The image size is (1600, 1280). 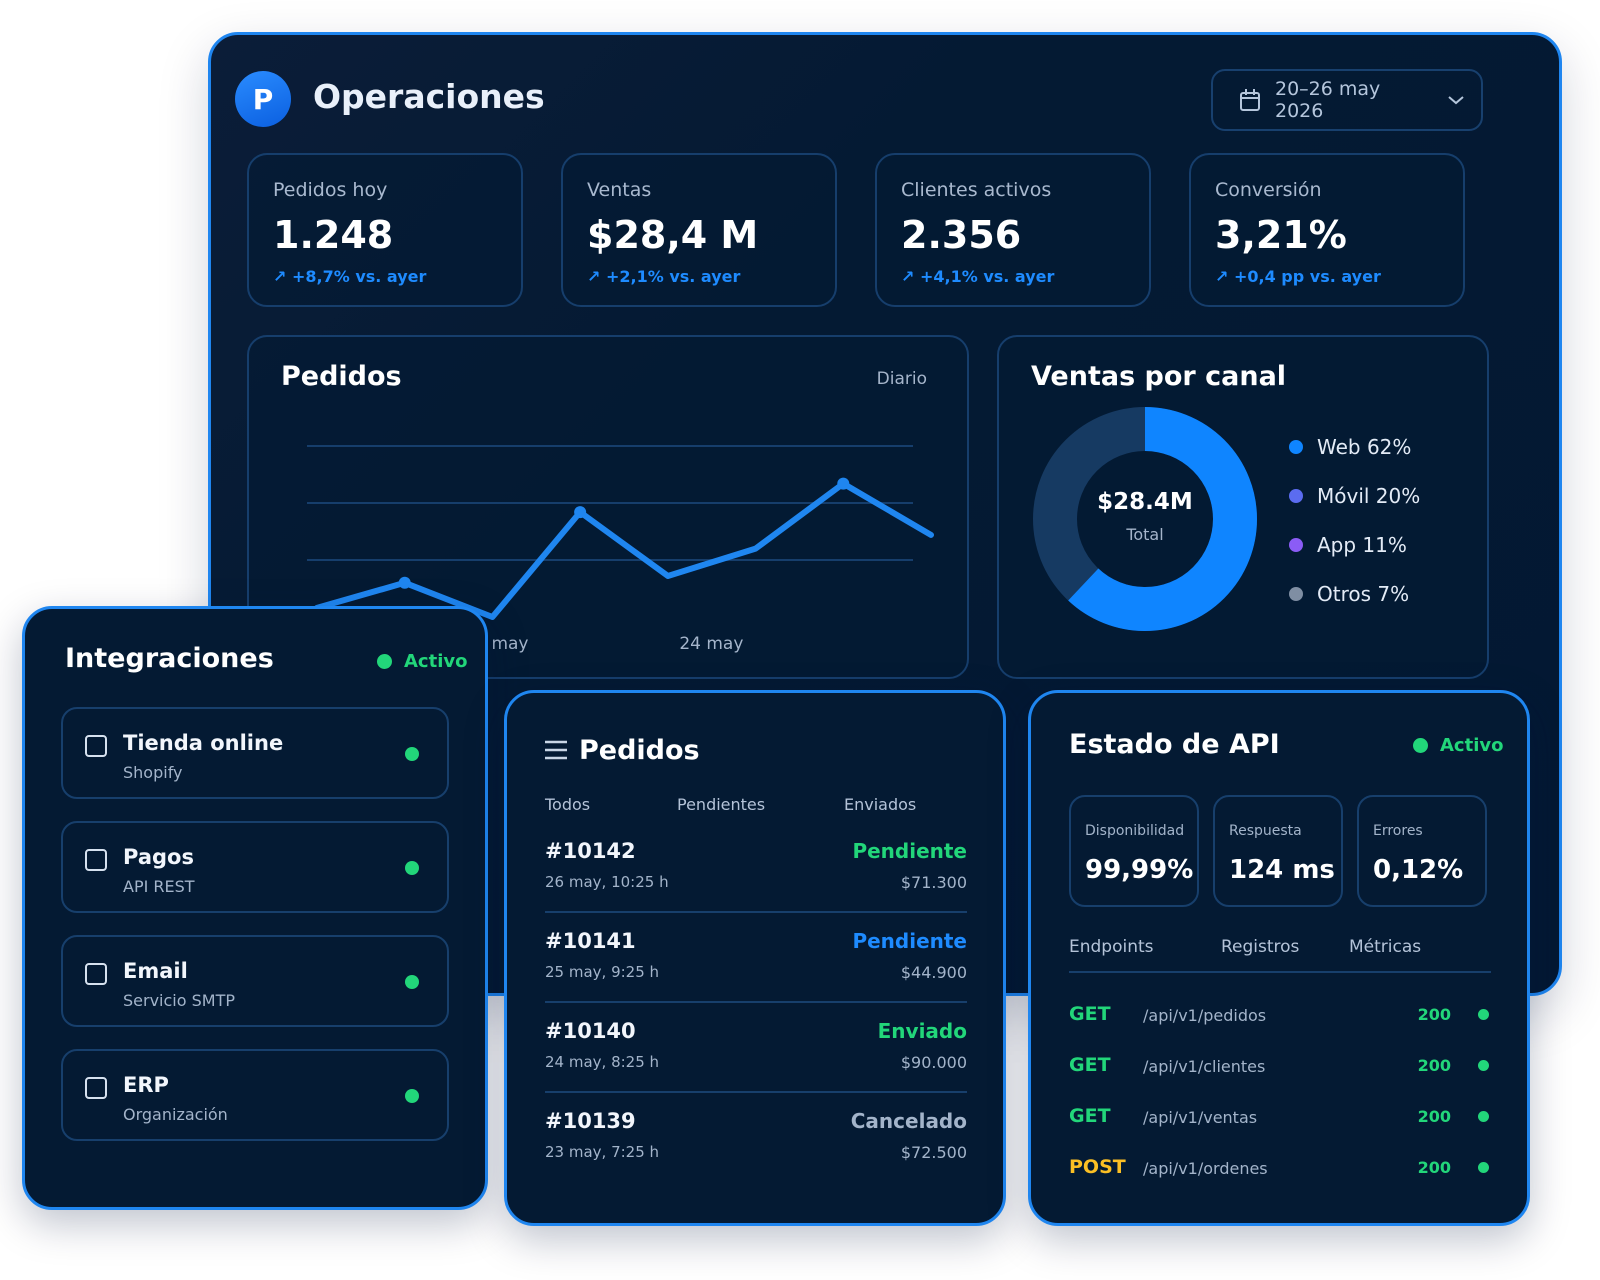 What do you see at coordinates (922, 1031) in the screenshot?
I see `order-status: Enviado` at bounding box center [922, 1031].